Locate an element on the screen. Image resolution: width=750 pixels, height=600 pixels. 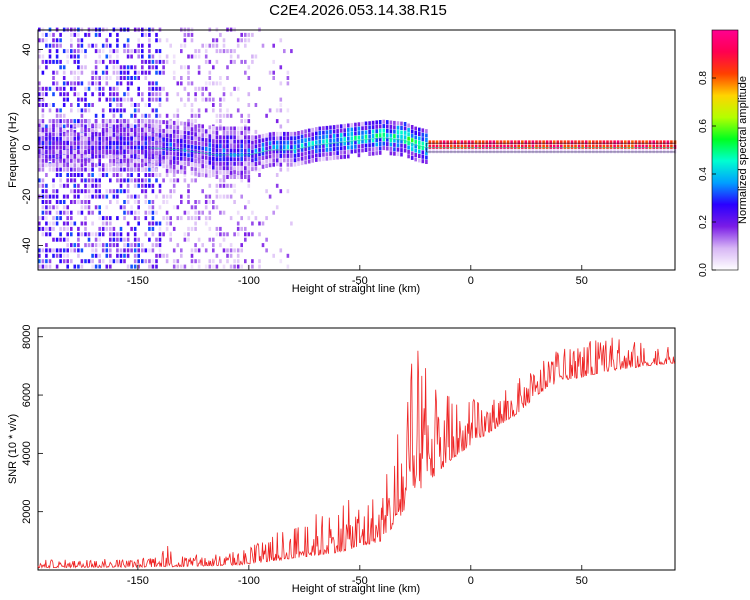
y-tick-label: 40 is located at coordinates (27, 49).